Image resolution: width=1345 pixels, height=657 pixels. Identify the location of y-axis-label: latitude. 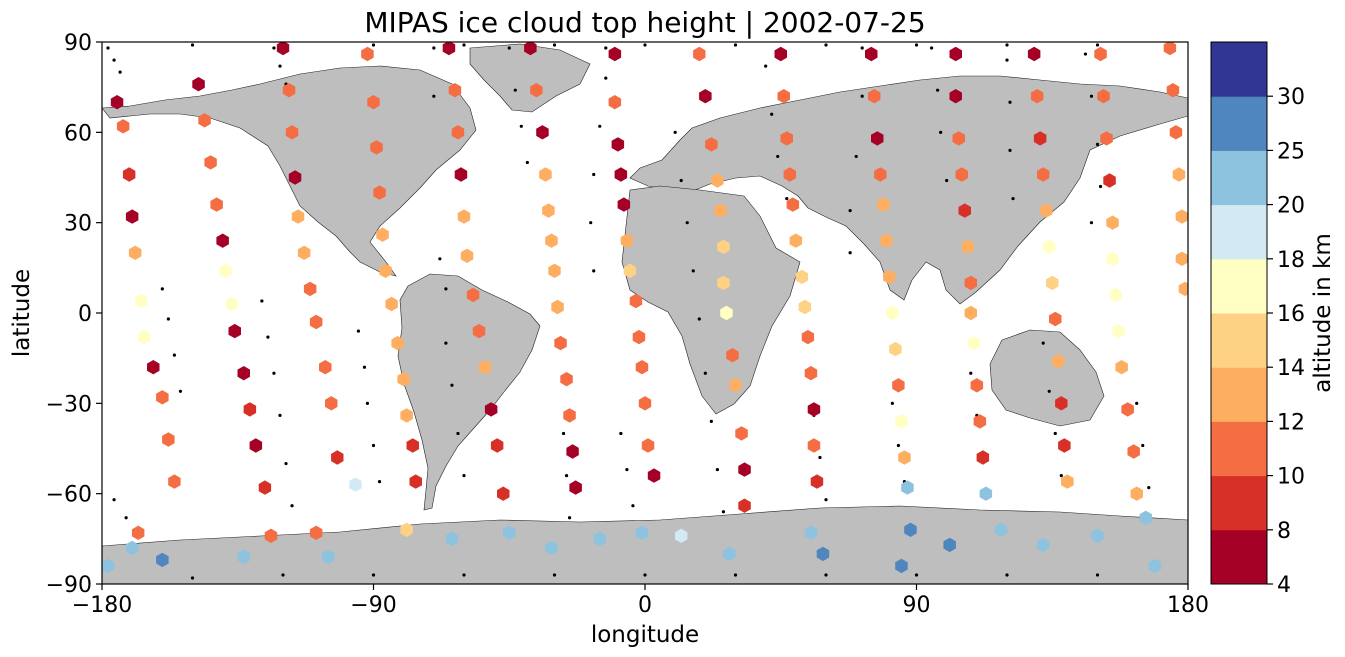
(22, 313).